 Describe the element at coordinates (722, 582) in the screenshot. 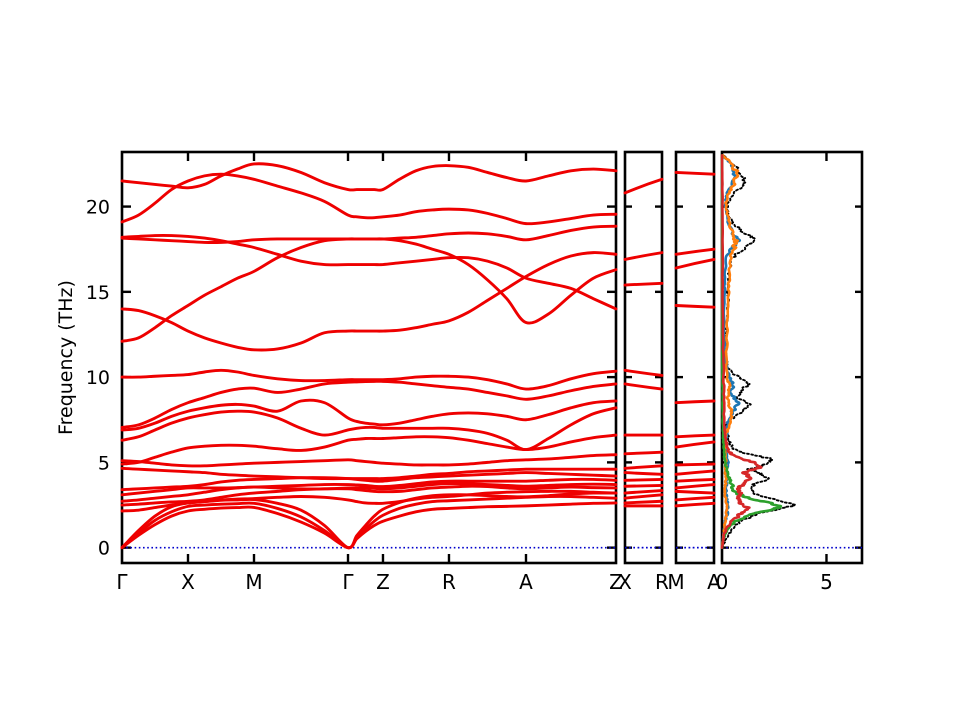

I see `dos-x-tick-label: 0` at that location.